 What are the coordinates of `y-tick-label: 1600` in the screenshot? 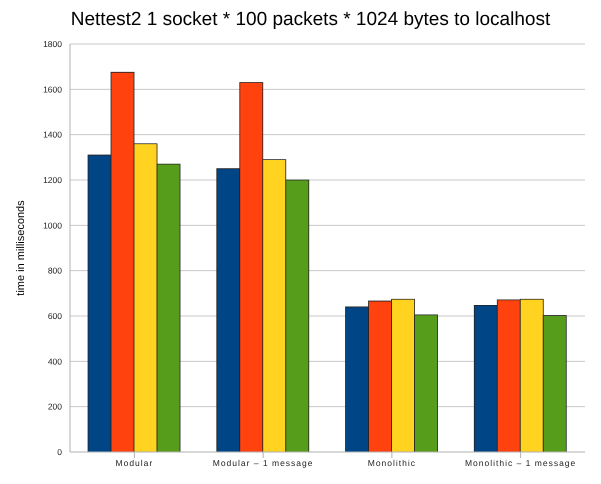 It's located at (52, 89).